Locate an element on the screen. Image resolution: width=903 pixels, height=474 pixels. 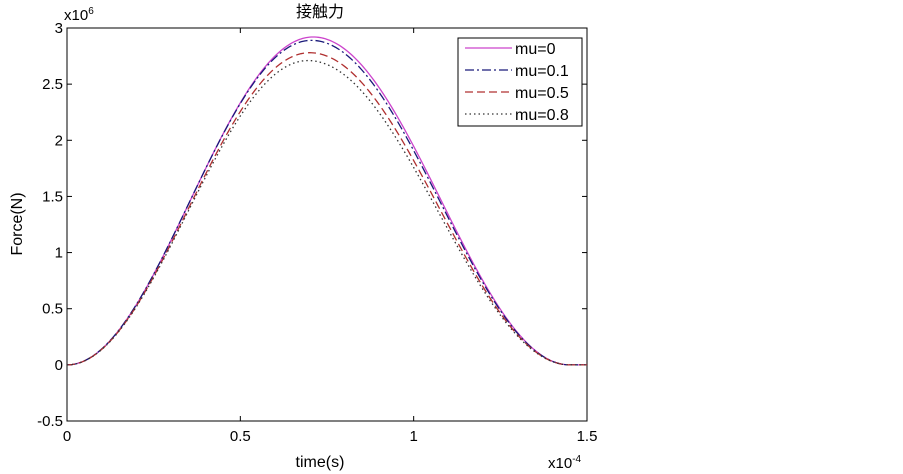
y-tick-label: 0 is located at coordinates (59, 365).